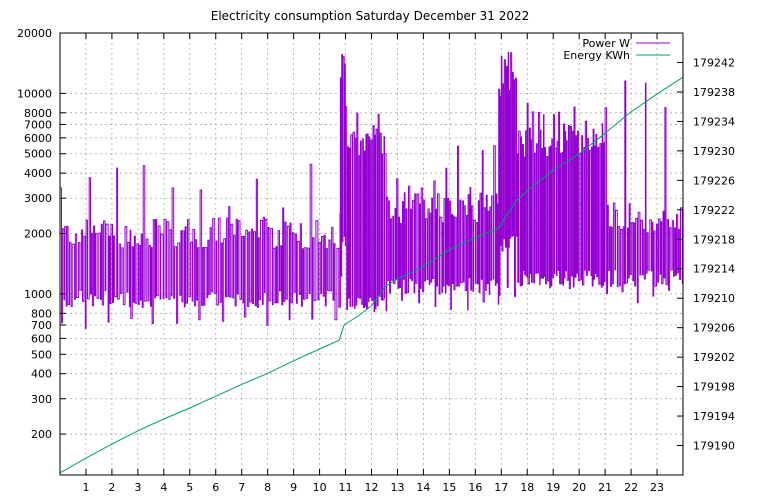  What do you see at coordinates (215, 487) in the screenshot?
I see `x-tick-label: 6` at bounding box center [215, 487].